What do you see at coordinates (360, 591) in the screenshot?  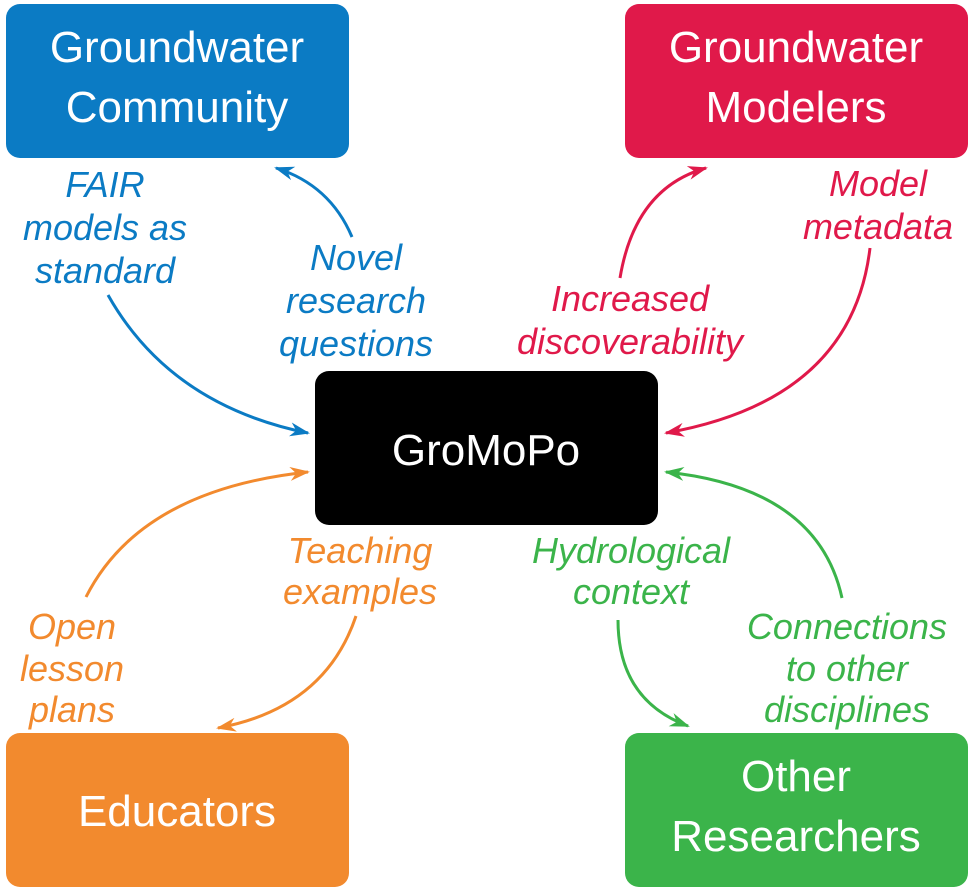 I see `edge-label-line: examples` at bounding box center [360, 591].